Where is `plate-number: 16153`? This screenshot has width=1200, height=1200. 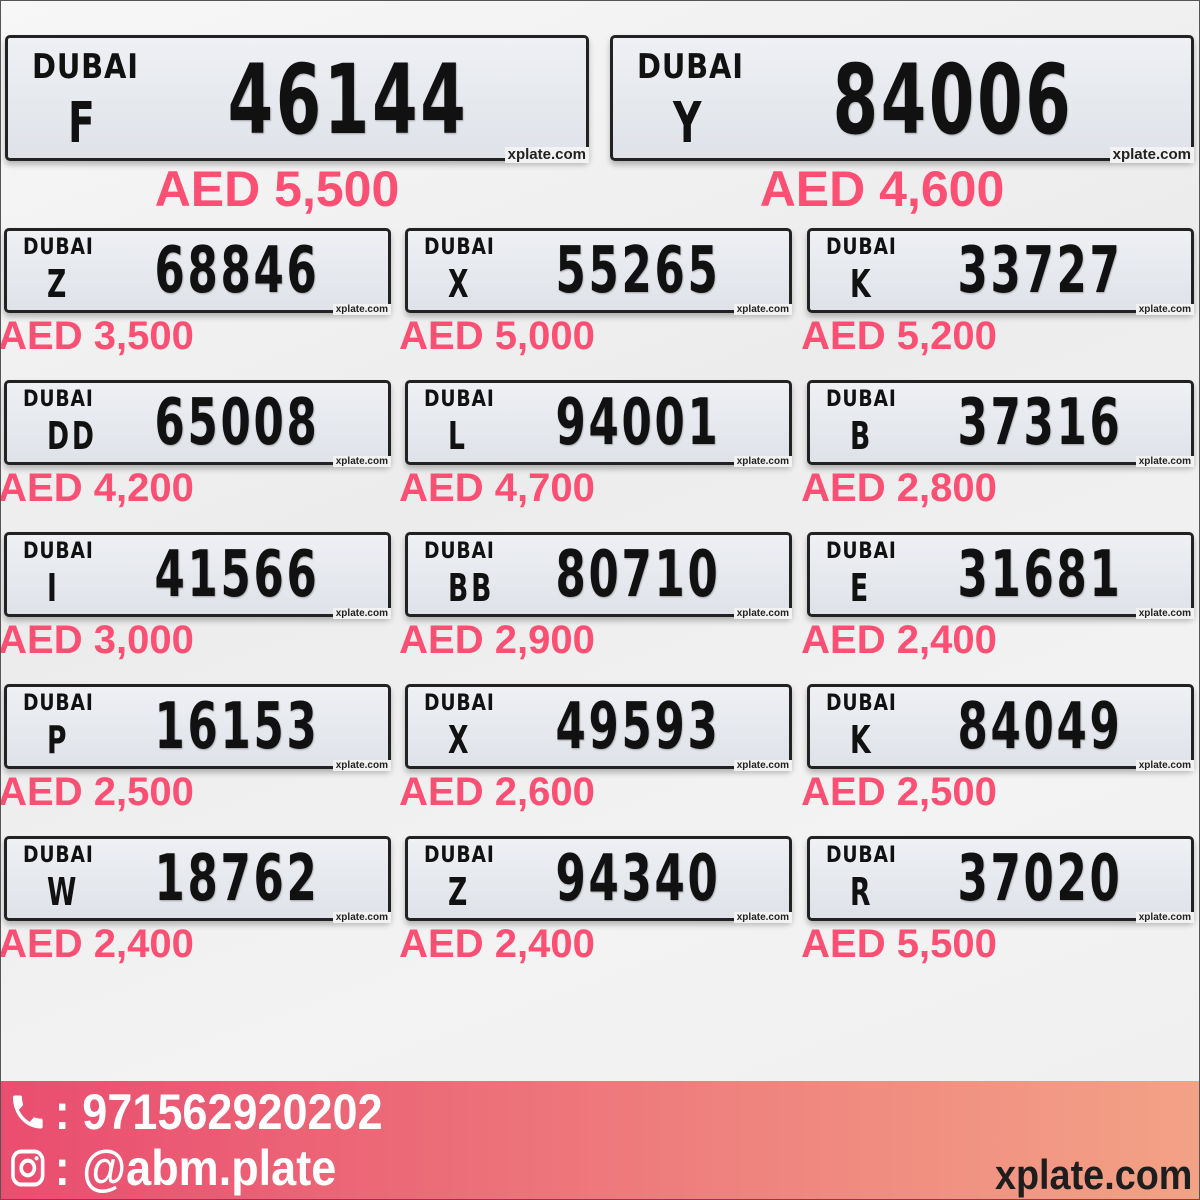 plate-number: 16153 is located at coordinates (237, 727).